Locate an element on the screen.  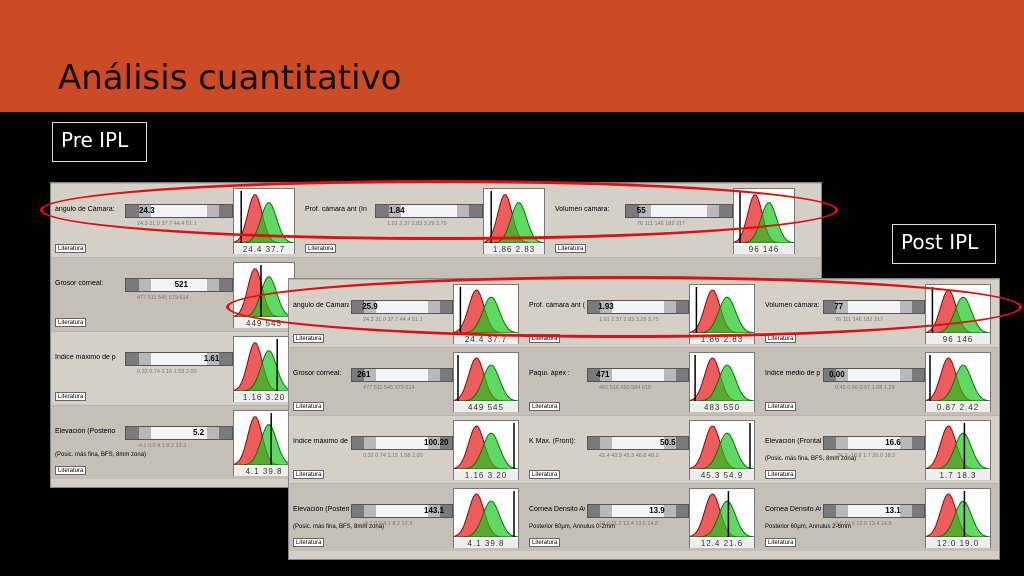
scale-bar: 13.1 is located at coordinates (874, 511).